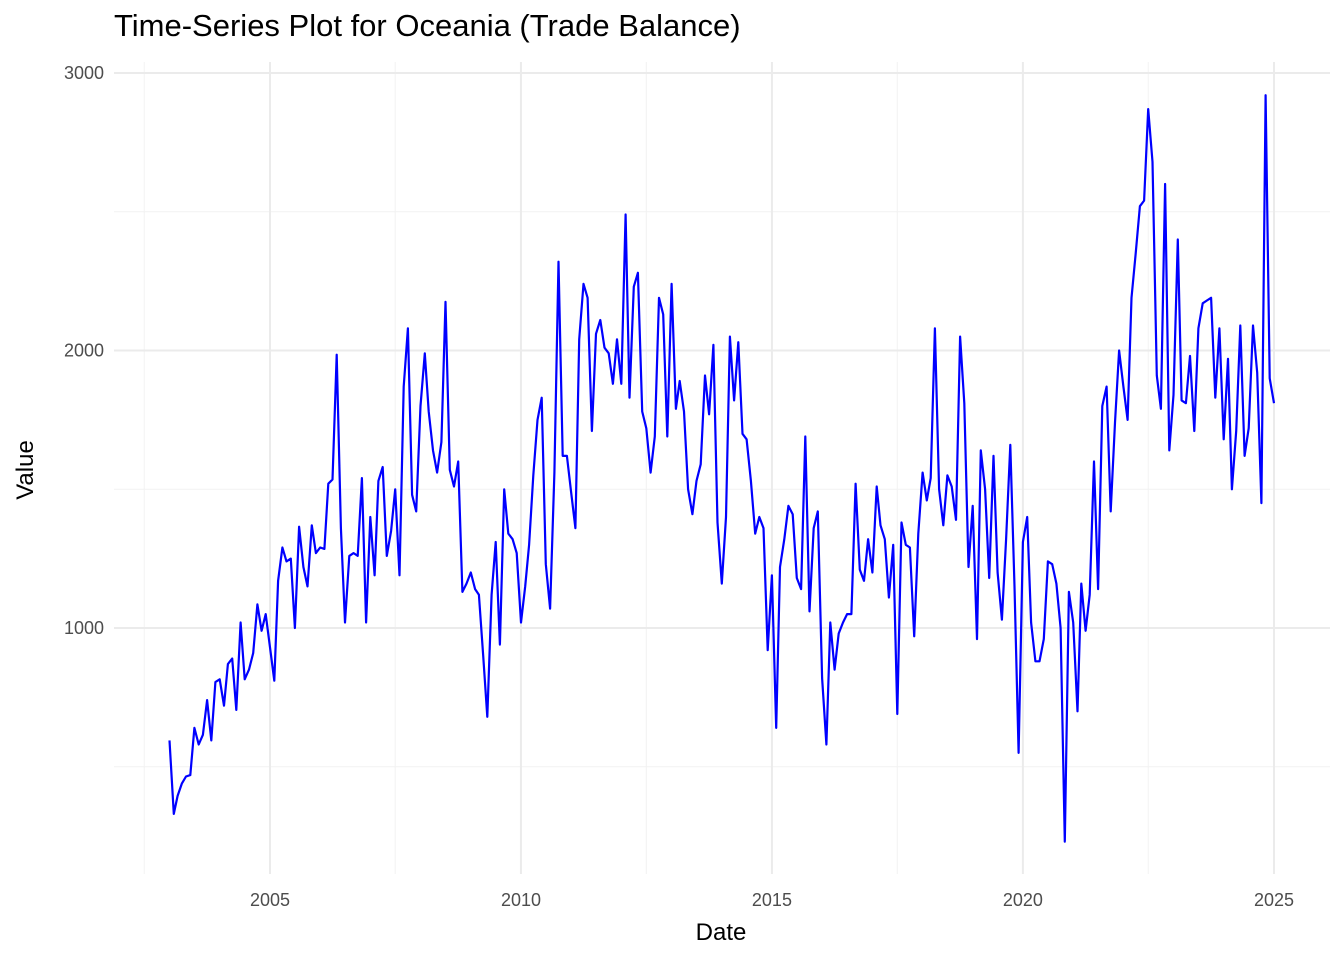  I want to click on x-axis-ticks: 2005 2010 2015 2020 2025, so click(772, 900).